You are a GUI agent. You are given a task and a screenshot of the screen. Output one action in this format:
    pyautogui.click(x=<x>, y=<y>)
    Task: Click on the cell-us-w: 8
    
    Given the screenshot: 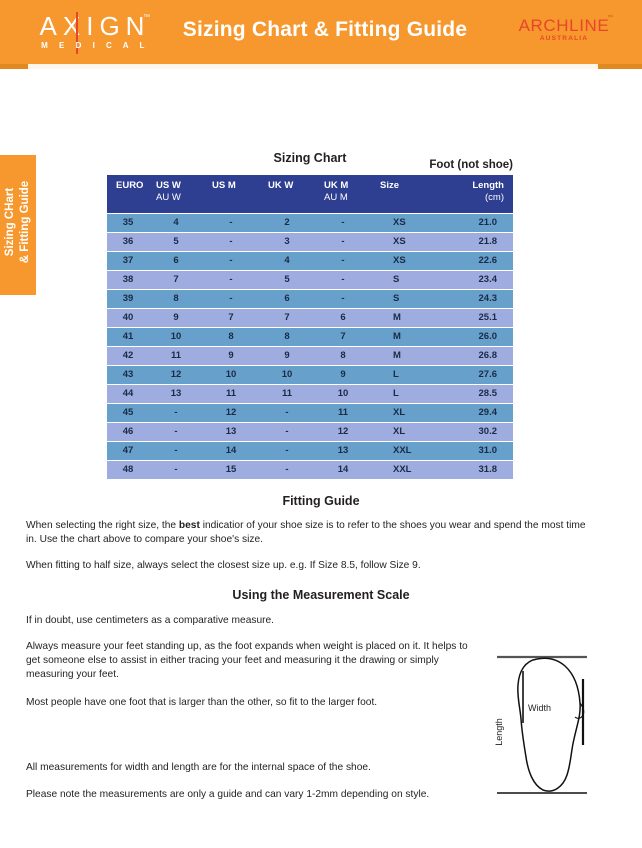 What is the action you would take?
    pyautogui.click(x=176, y=298)
    